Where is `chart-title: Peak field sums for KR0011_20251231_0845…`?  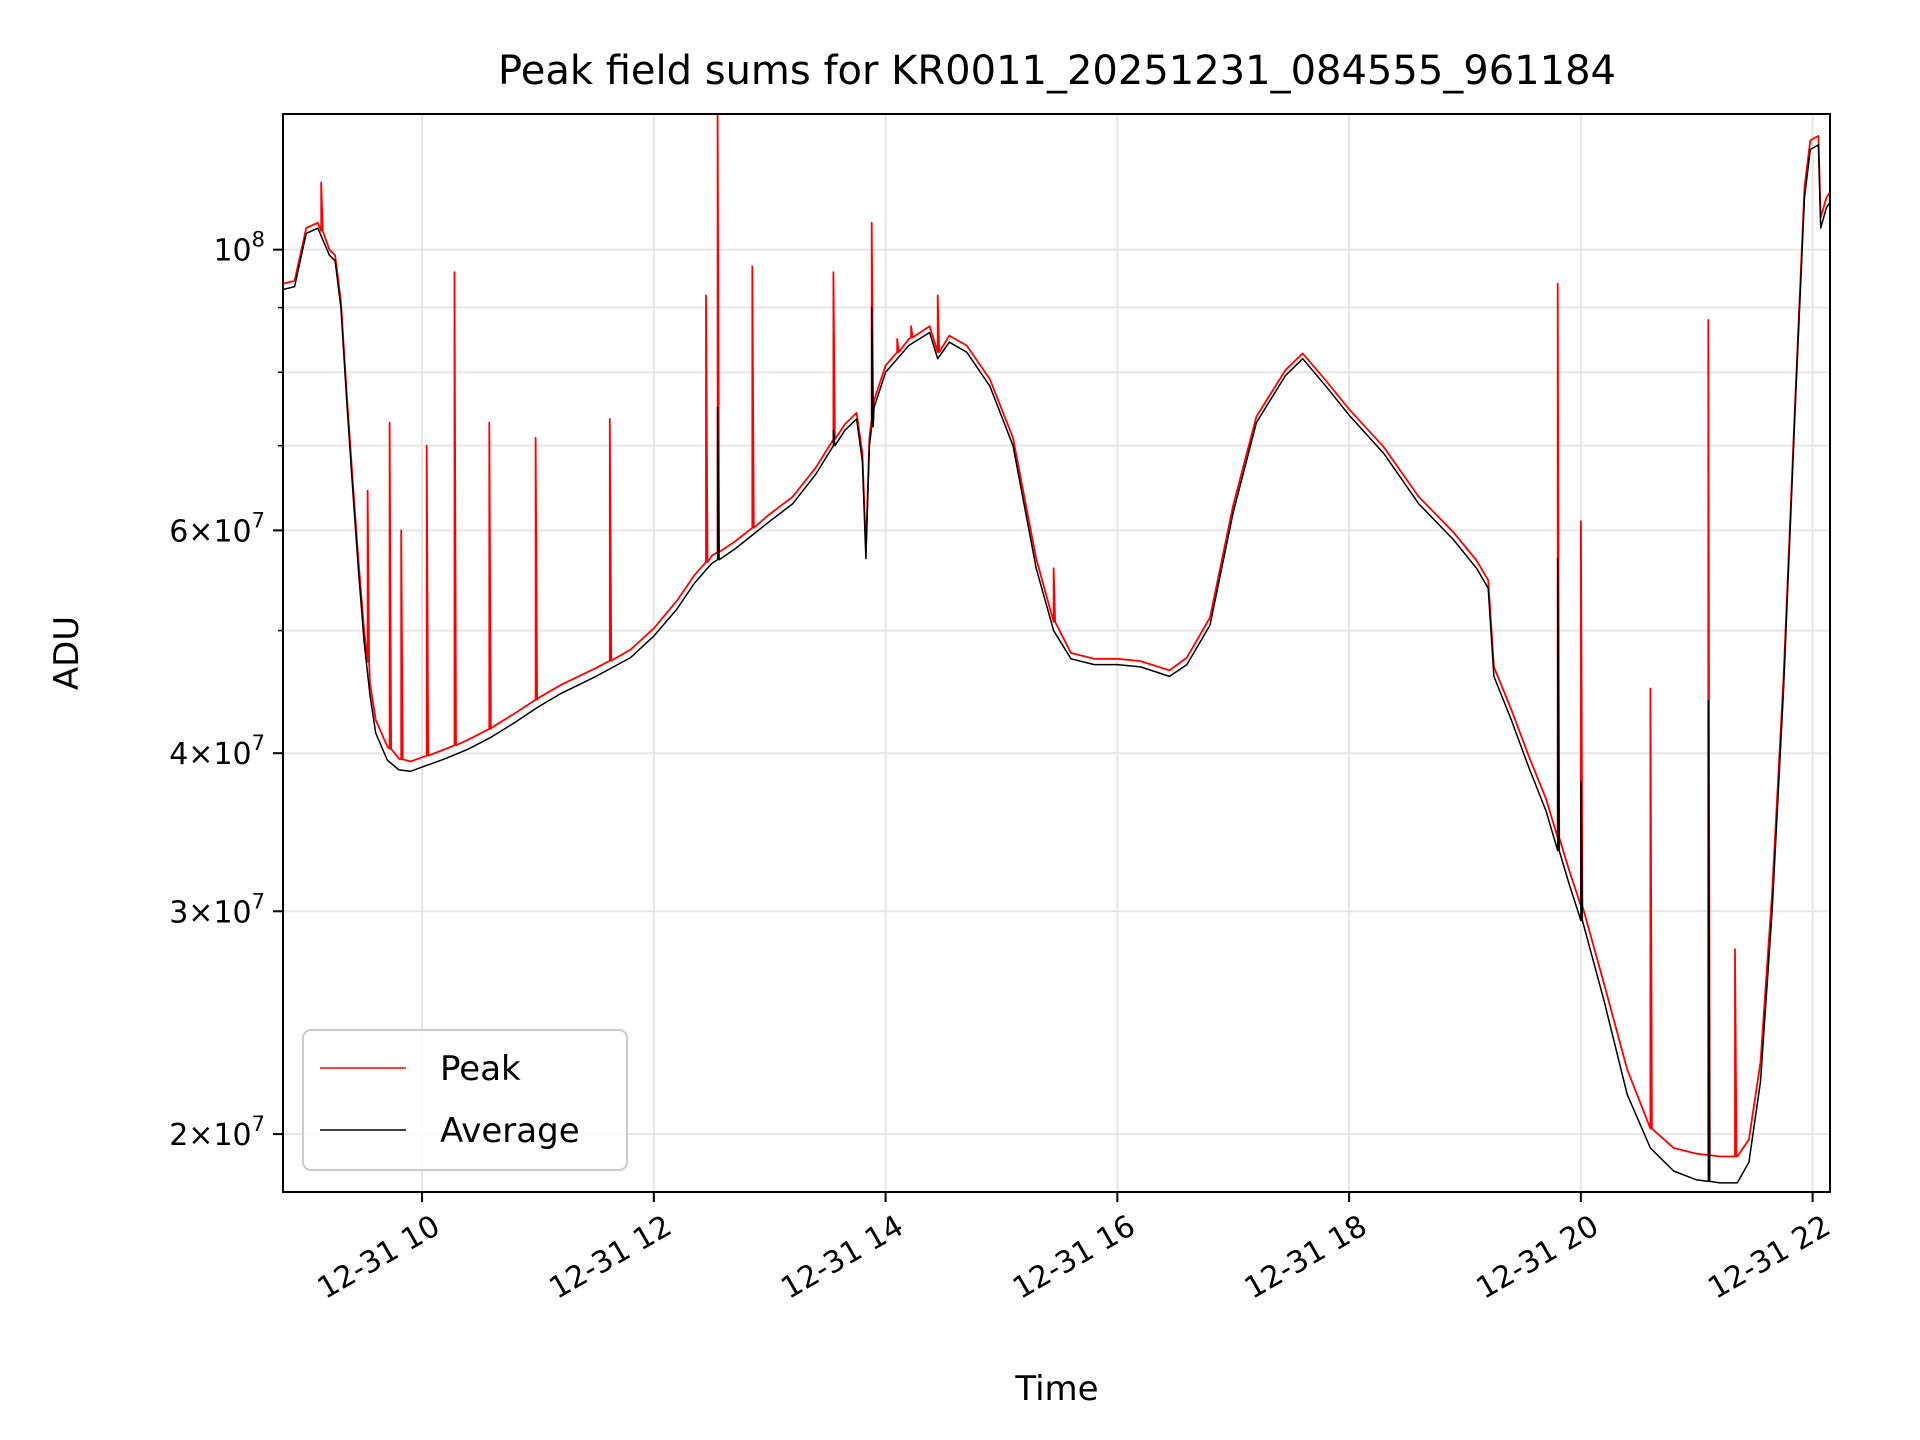
chart-title: Peak field sums for KR0011_20251231_0845… is located at coordinates (1057, 71).